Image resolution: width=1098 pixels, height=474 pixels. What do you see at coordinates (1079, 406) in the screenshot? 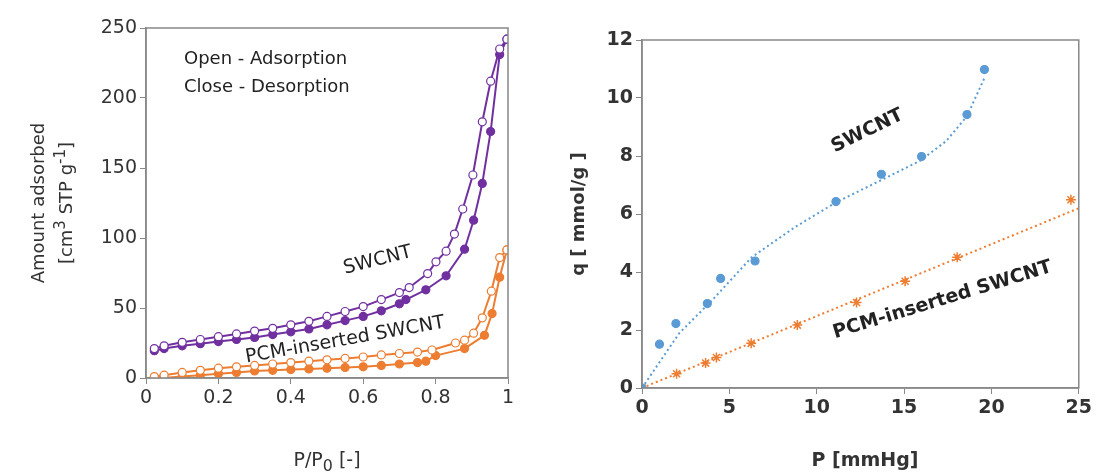
I see `x-tick-label: 25` at bounding box center [1079, 406].